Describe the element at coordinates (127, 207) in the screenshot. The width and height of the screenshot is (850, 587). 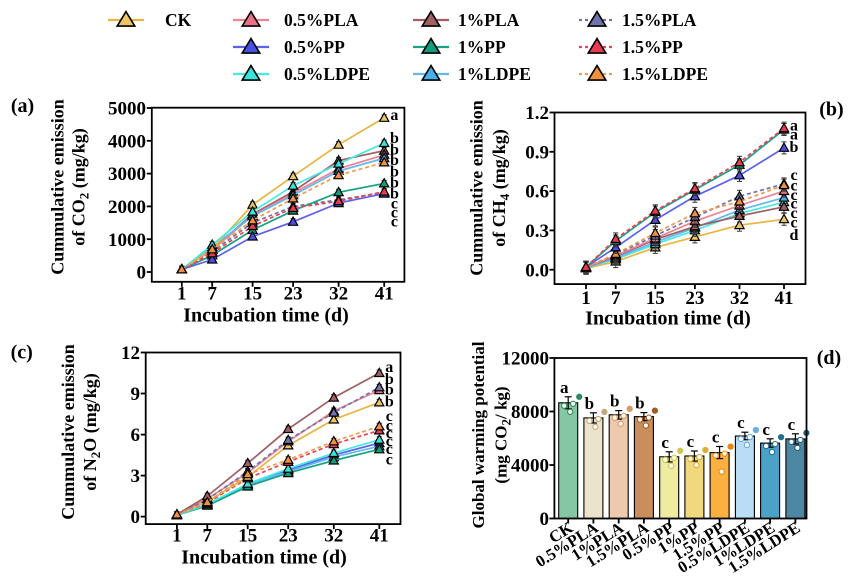
I see `svg-text: 2000` at that location.